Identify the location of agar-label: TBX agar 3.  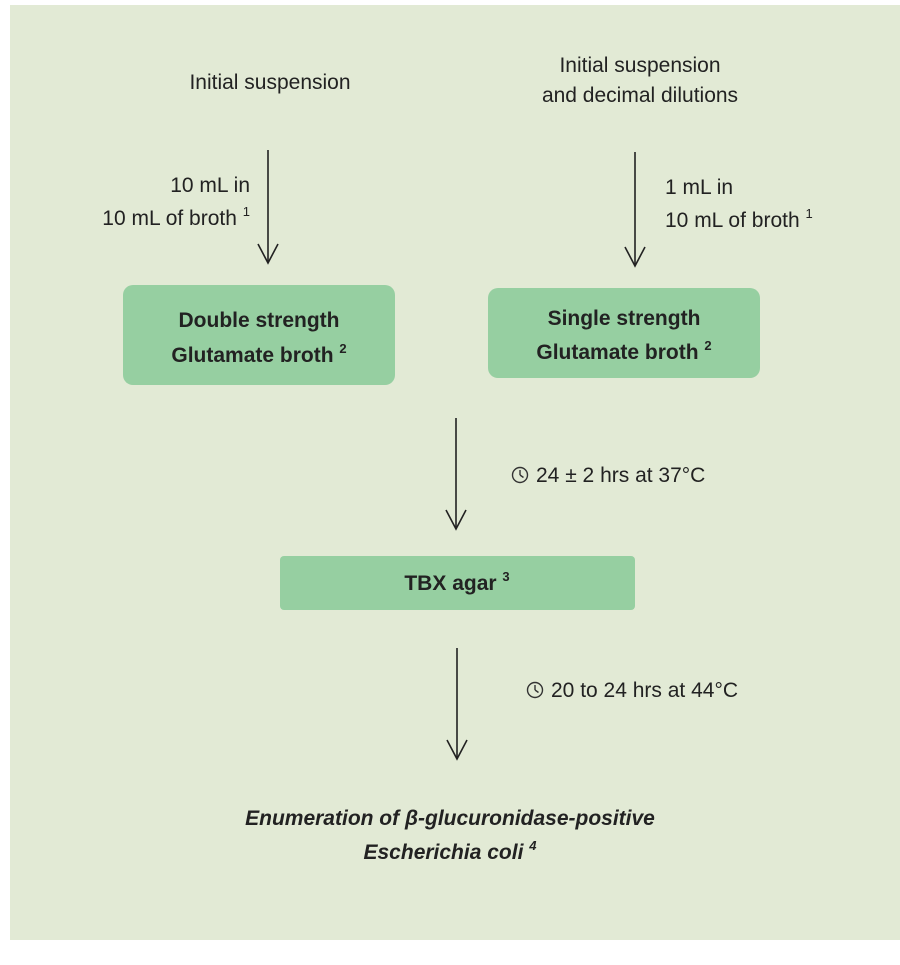
(456, 582).